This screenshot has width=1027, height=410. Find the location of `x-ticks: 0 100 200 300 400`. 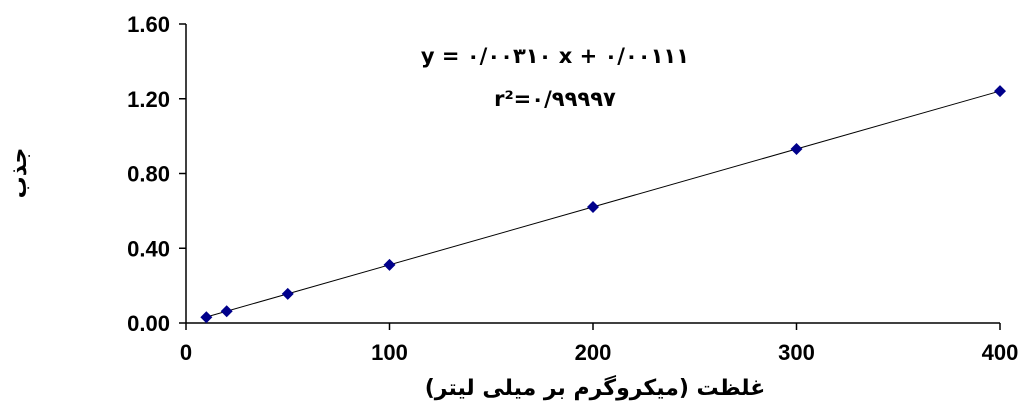

x-ticks: 0 100 200 300 400 is located at coordinates (599, 344).